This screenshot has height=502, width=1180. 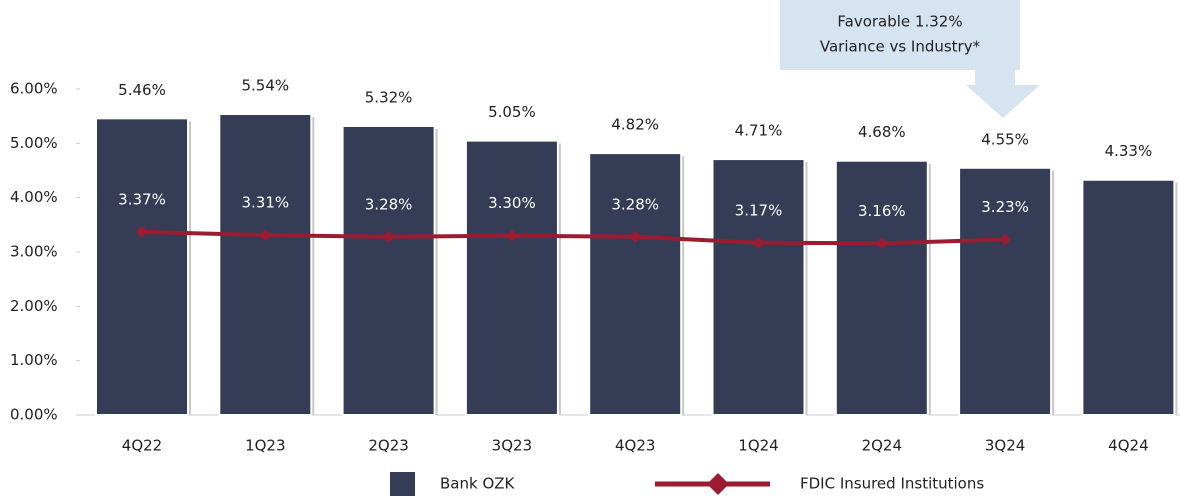 What do you see at coordinates (34, 306) in the screenshot?
I see `y-tick-label: 2.00%` at bounding box center [34, 306].